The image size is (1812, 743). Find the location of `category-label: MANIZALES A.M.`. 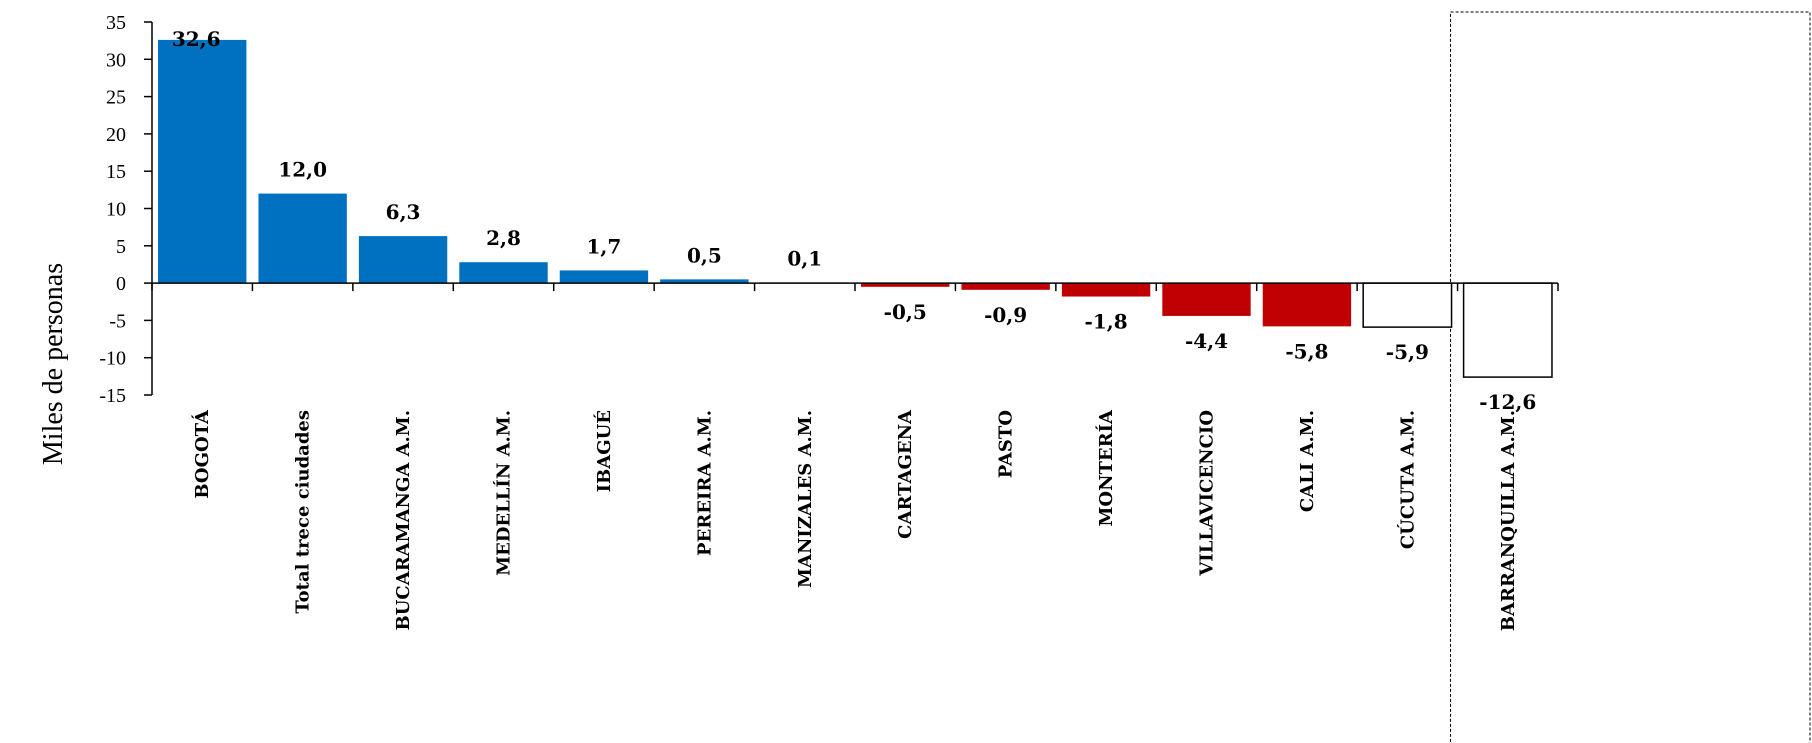

category-label: MANIZALES A.M. is located at coordinates (805, 499).